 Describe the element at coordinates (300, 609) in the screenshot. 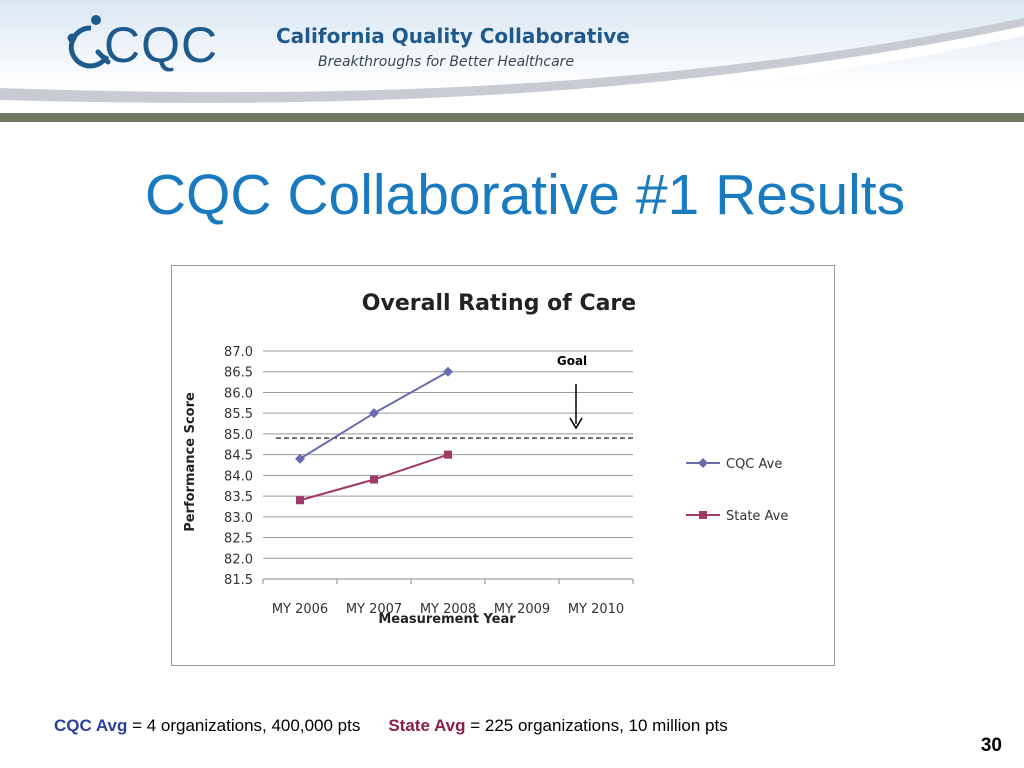

I see `x-tick-label: MY 2006` at that location.